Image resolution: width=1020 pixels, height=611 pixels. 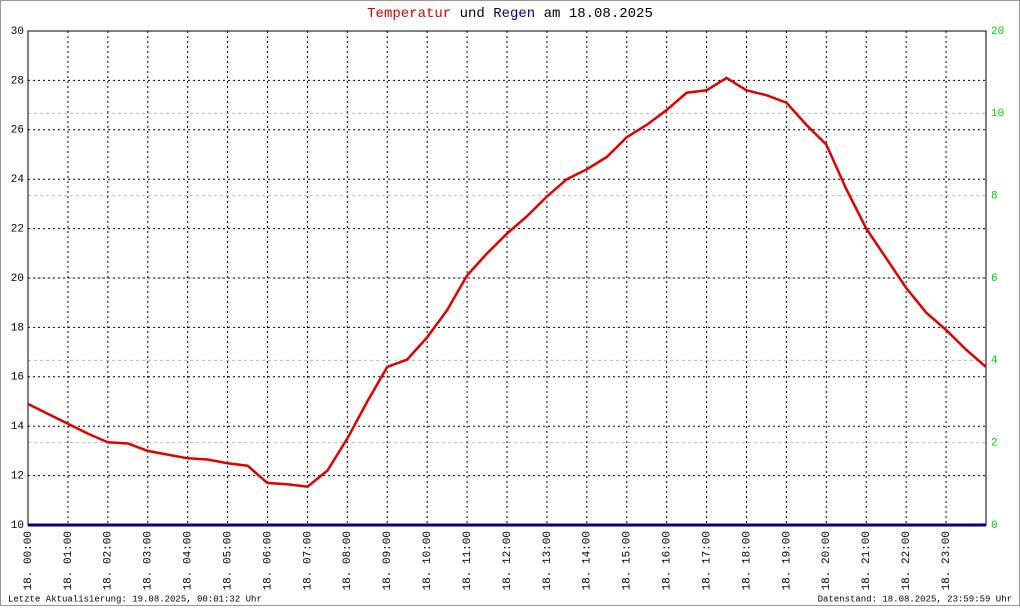 I want to click on x-tick-label: 18. 04:00, so click(x=189, y=560).